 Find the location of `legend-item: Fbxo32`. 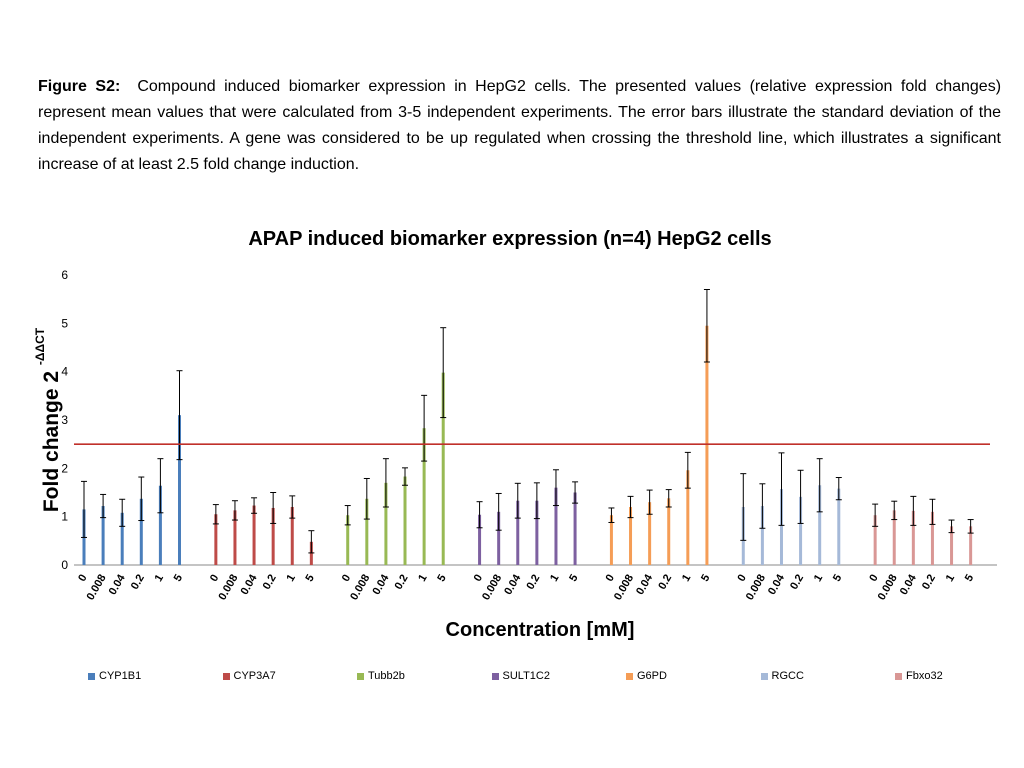

legend-item: Fbxo32 is located at coordinates (919, 676).